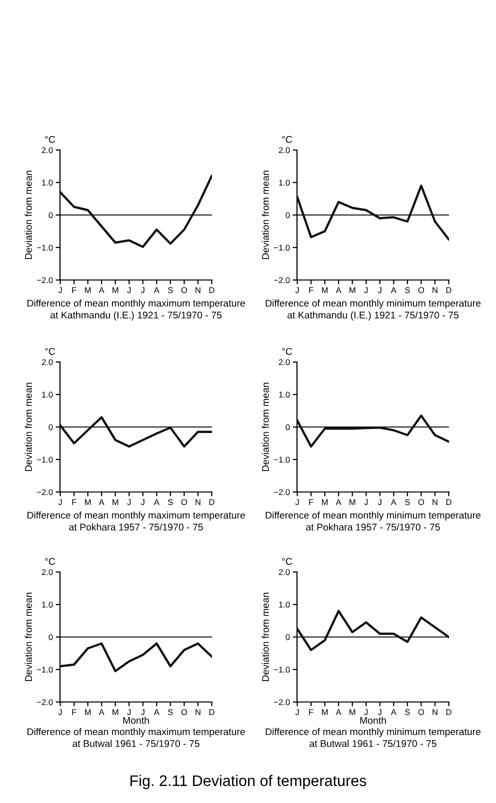  What do you see at coordinates (136, 310) in the screenshot?
I see `text: Difference of mean monthly maximum temperature at Kathmandu (I.E.) 1921 - 75/1970 - 75` at bounding box center [136, 310].